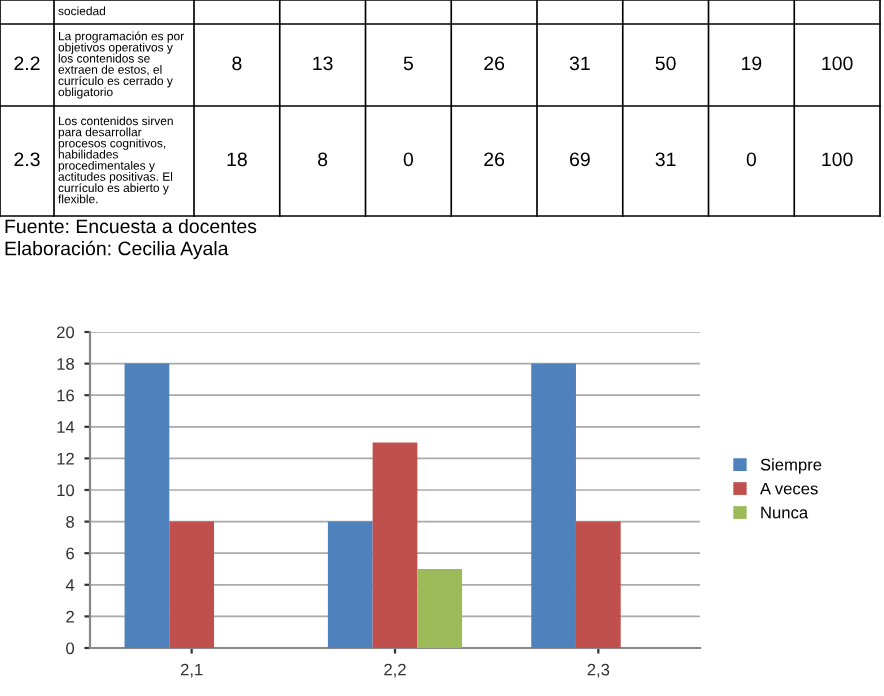 This screenshot has height=696, width=884. Describe the element at coordinates (65, 458) in the screenshot. I see `y-tick-label: 12` at that location.